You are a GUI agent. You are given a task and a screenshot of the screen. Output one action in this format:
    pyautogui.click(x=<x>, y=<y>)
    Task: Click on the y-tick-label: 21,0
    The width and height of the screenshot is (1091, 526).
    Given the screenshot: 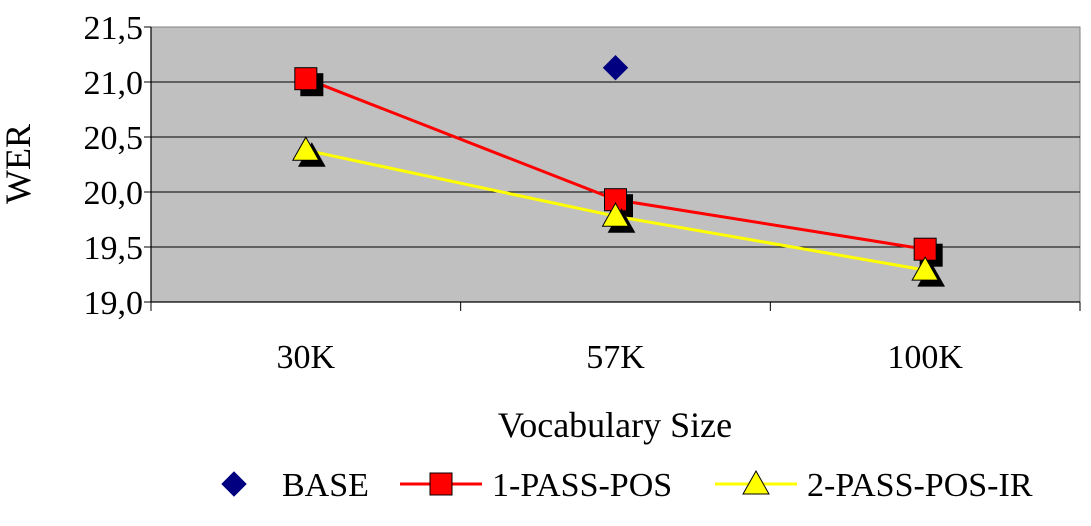 What is the action you would take?
    pyautogui.click(x=114, y=83)
    